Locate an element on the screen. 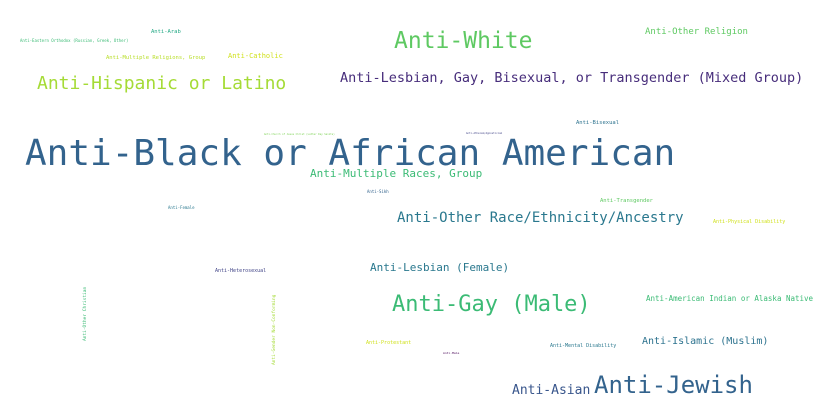 This screenshot has width=819, height=419. word-anti-multiple-religions: Anti-Multiple Religions, Group is located at coordinates (156, 58).